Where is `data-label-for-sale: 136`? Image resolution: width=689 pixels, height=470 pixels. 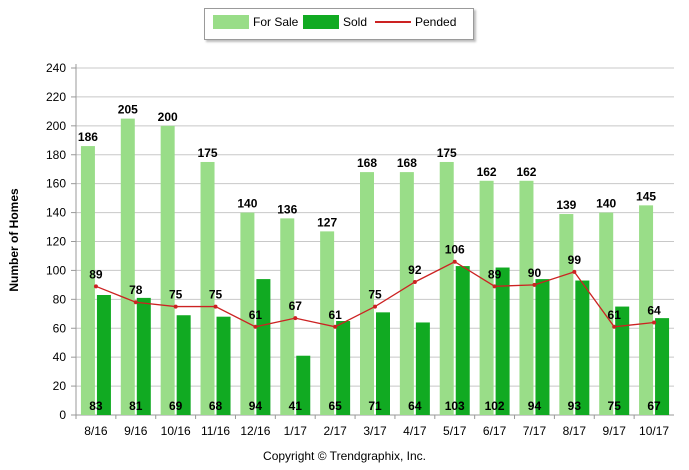 data-label-for-sale: 136 is located at coordinates (287, 209).